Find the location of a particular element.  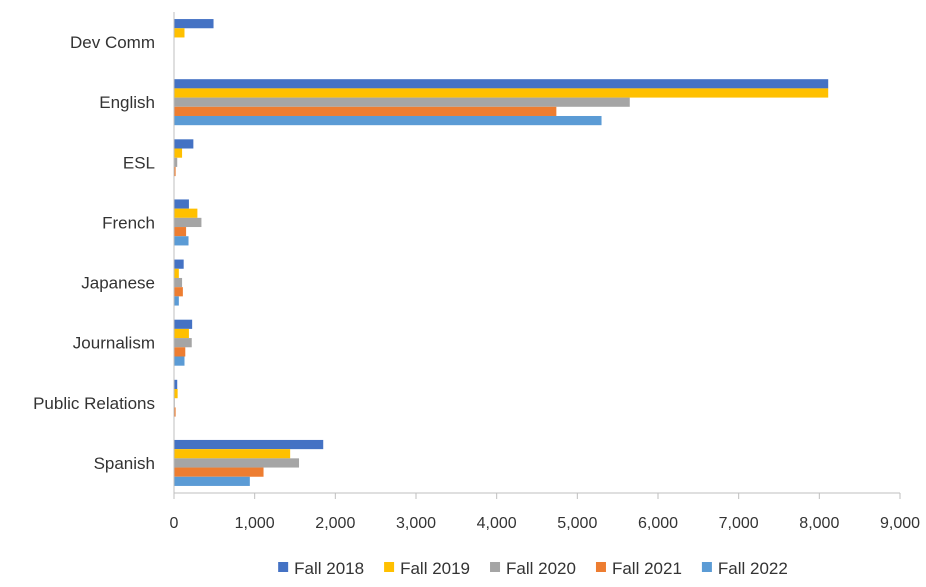

category-label: ESL is located at coordinates (139, 162).